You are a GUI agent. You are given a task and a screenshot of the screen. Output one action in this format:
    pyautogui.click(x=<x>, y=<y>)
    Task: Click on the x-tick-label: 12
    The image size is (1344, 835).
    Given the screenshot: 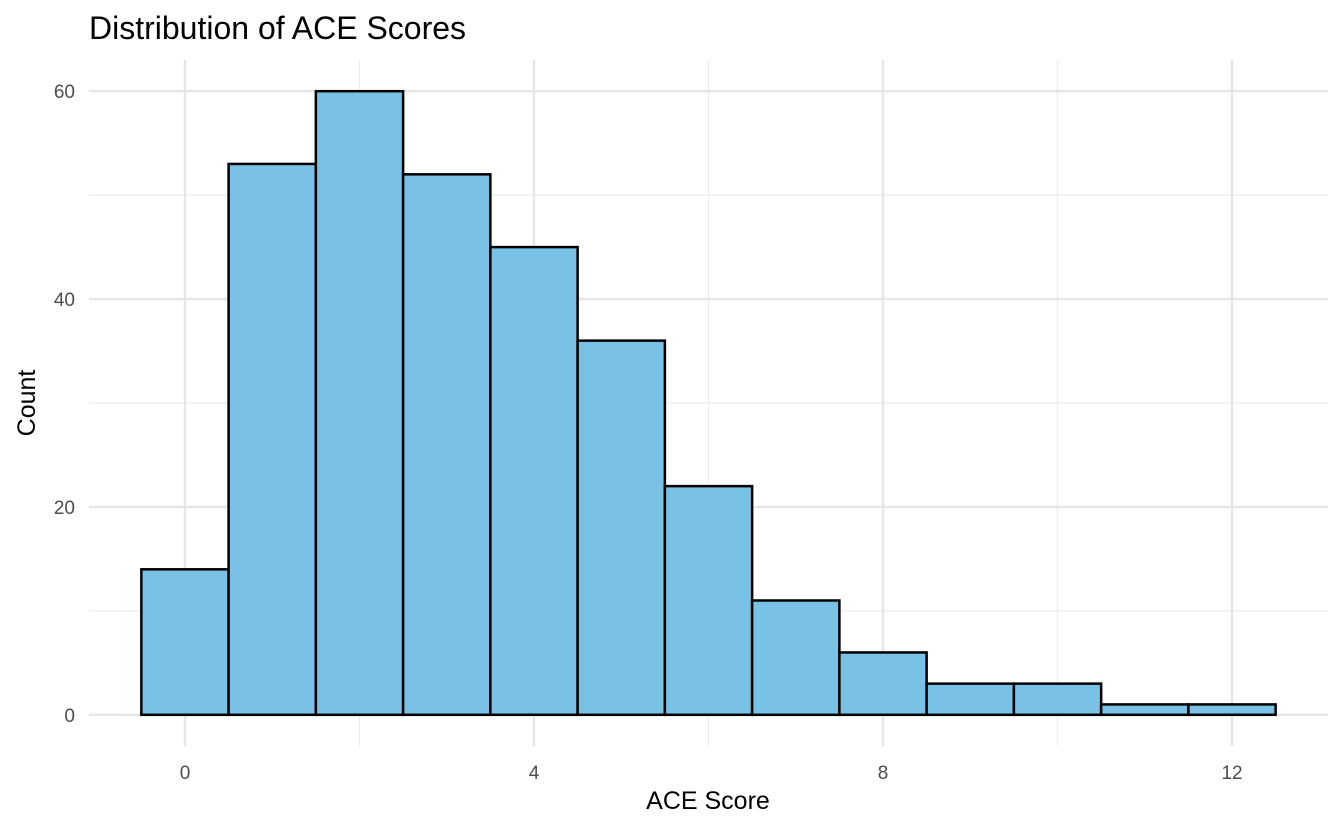 What is the action you would take?
    pyautogui.click(x=1231, y=773)
    